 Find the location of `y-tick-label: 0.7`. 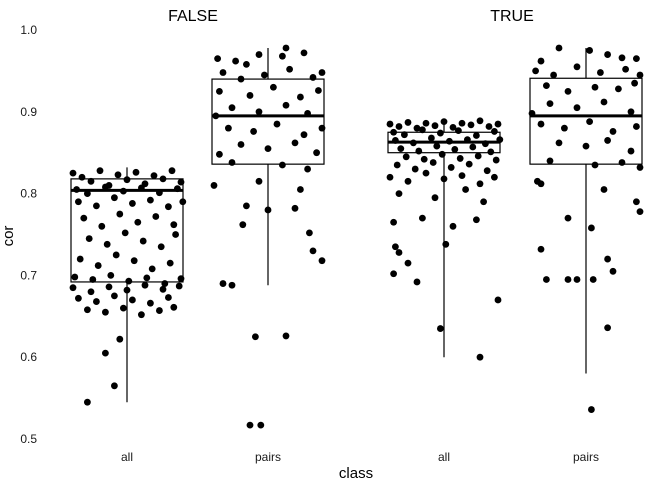

y-tick-label: 0.7 is located at coordinates (28, 275).